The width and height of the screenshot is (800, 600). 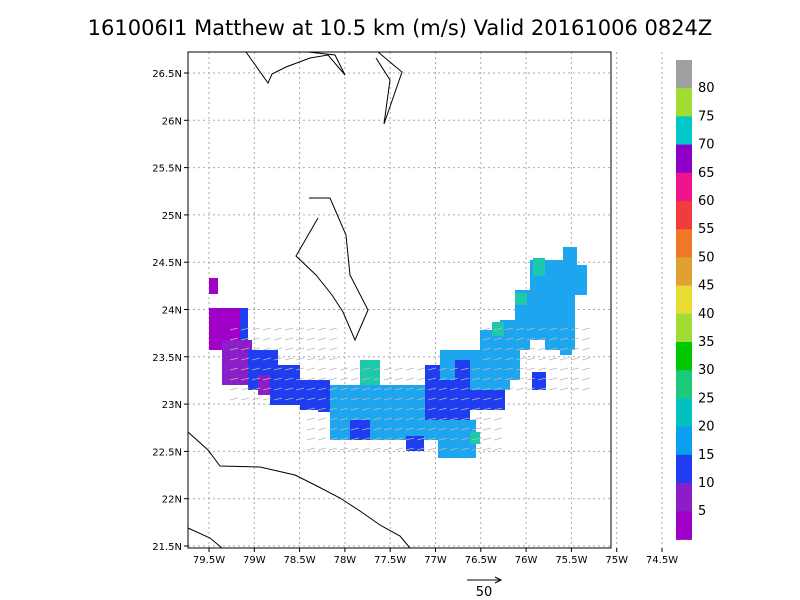 I want to click on lat-label: 25N, so click(x=172, y=216).